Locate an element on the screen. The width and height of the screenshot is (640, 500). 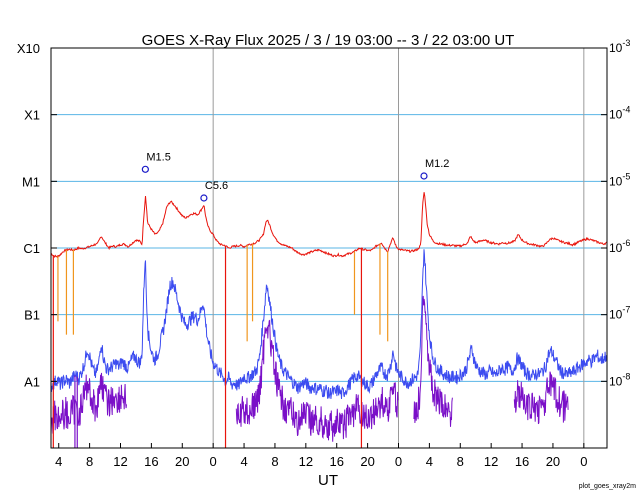
y-tick-exponent: -5 is located at coordinates (626, 176).